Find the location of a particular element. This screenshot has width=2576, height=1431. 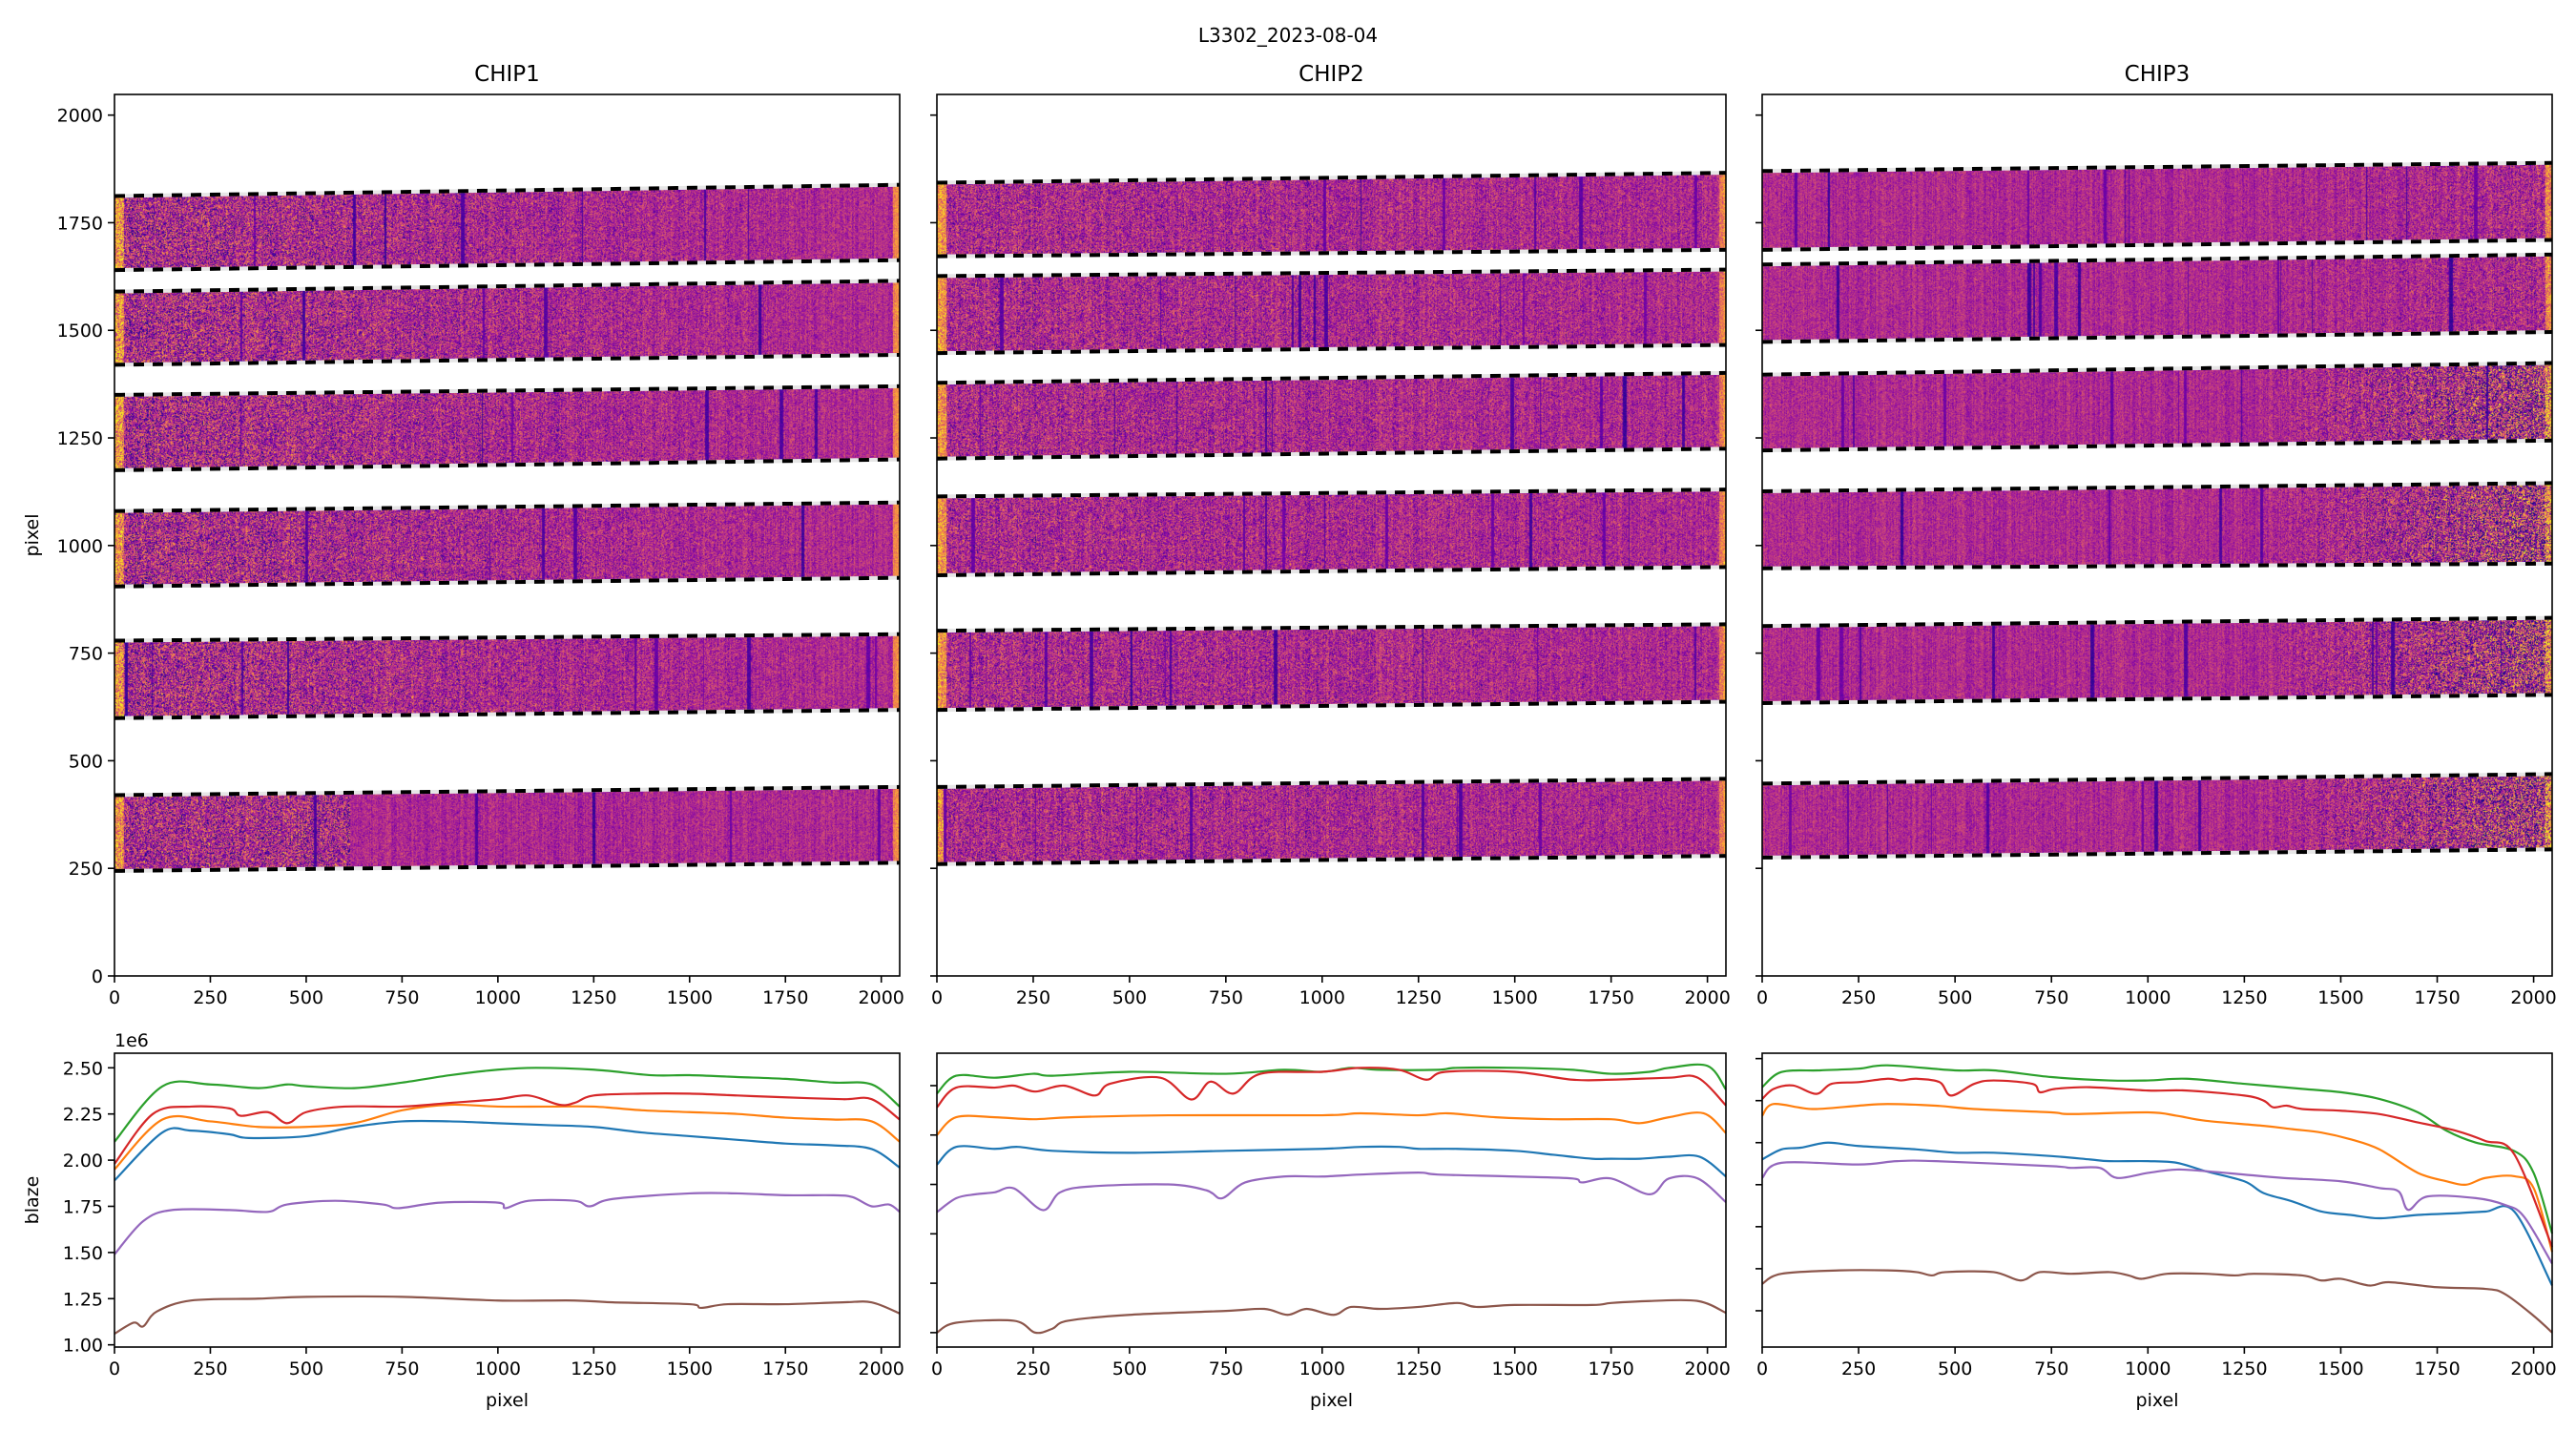

blaze-line-chip3-order2 is located at coordinates (2157, 1177).